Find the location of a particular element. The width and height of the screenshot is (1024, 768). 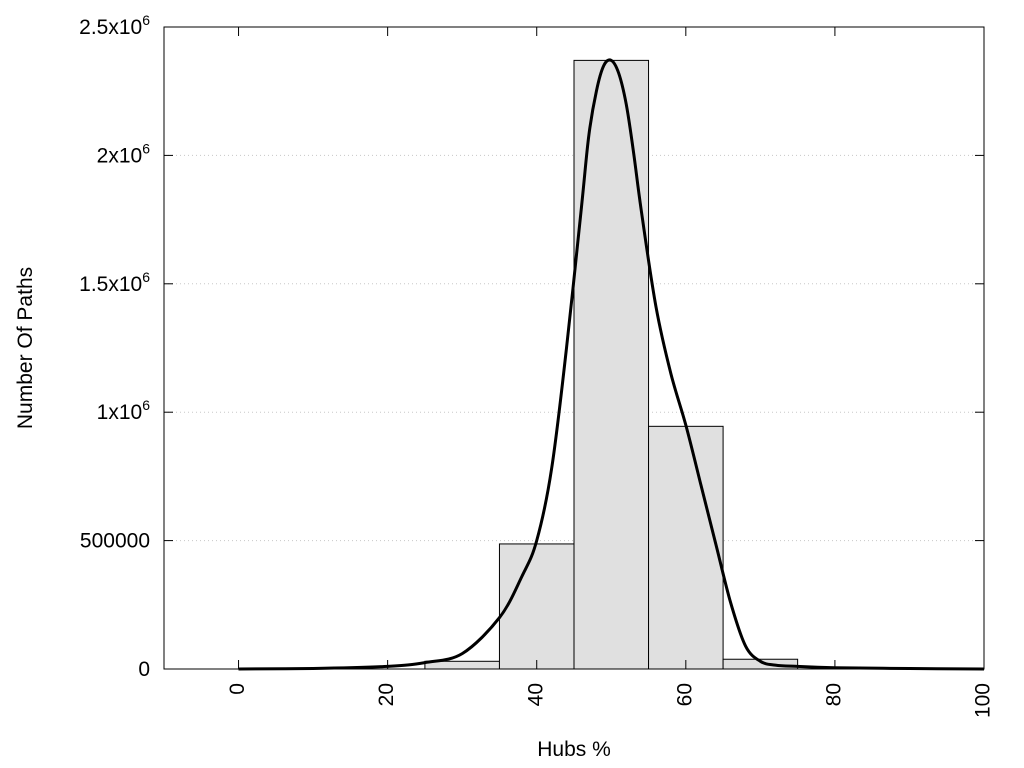

x-tick-label: 100 is located at coordinates (983, 700).